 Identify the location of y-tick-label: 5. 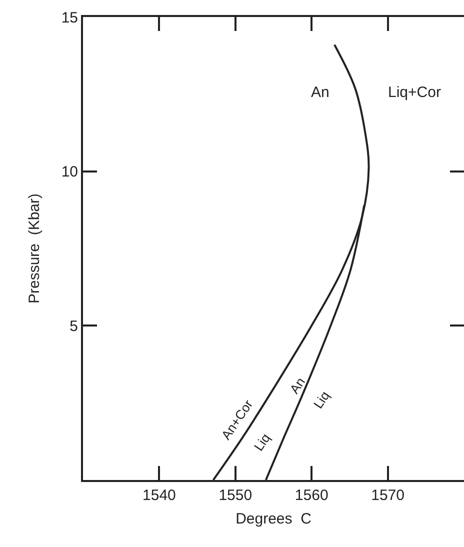
(74, 326).